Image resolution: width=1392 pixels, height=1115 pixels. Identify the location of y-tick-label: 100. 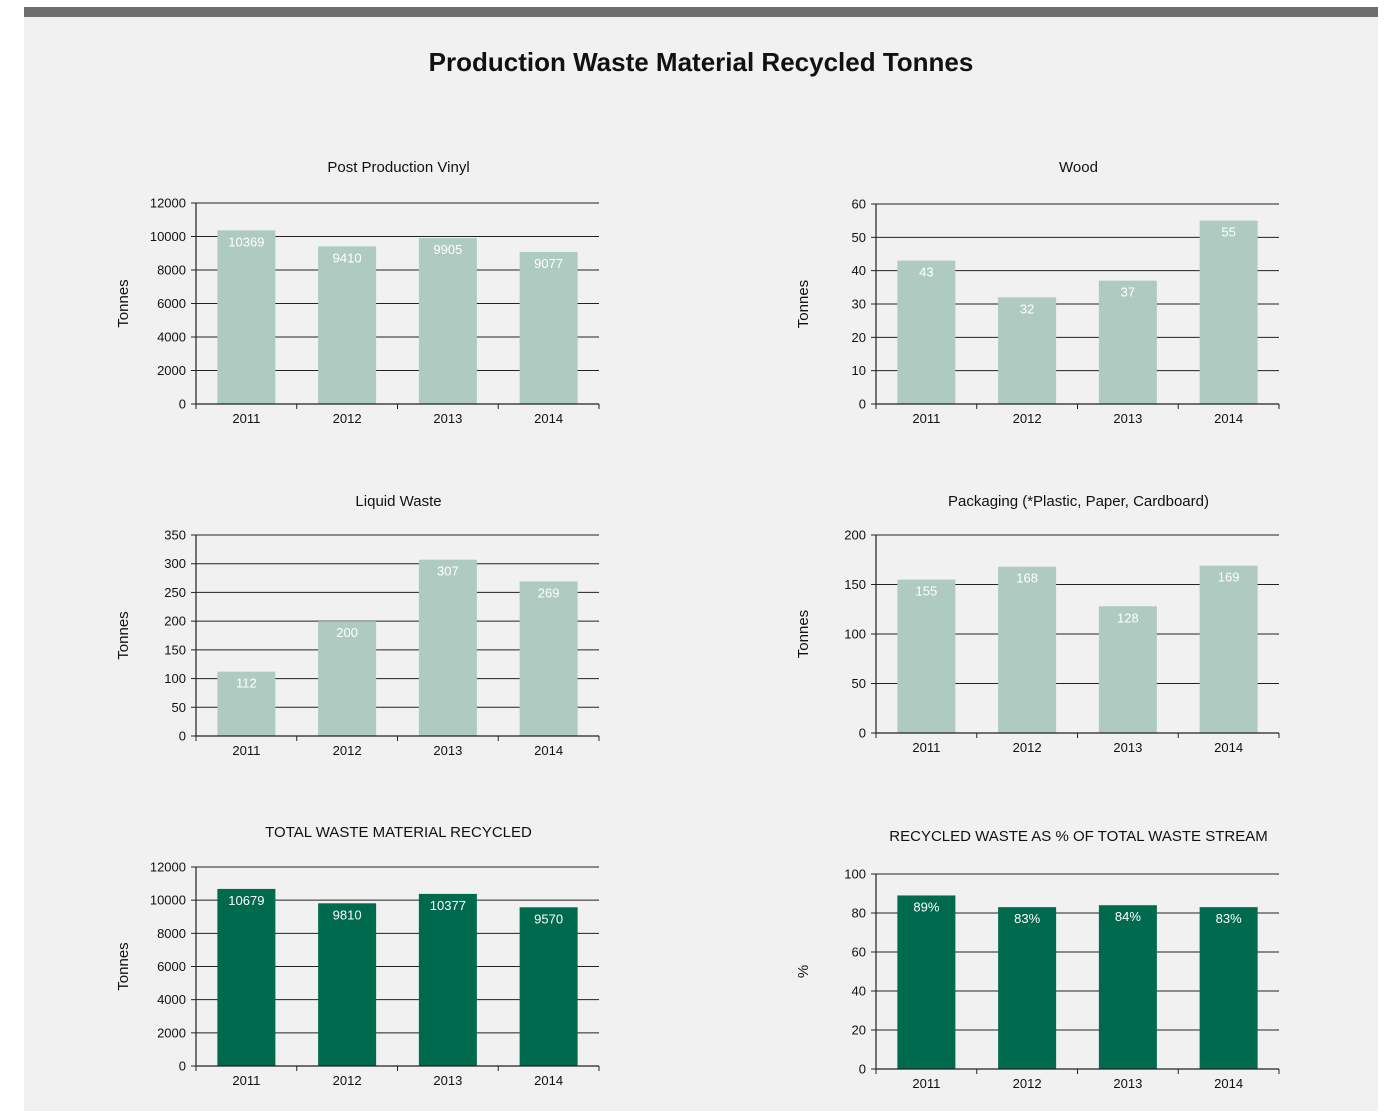
(175, 678).